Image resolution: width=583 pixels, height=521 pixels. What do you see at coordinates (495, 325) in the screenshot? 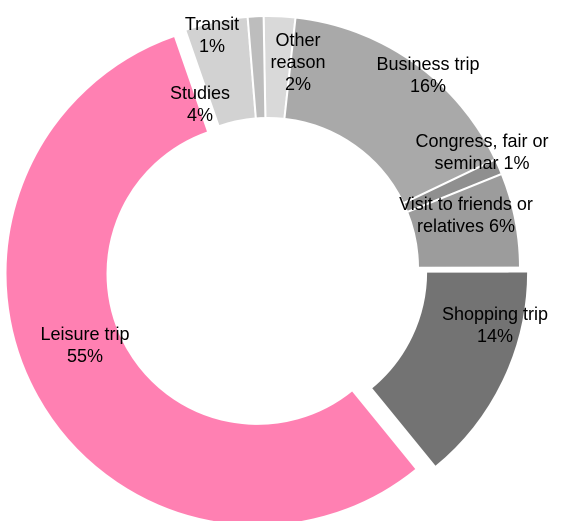
I see `slice-label: Shopping trip 14%` at bounding box center [495, 325].